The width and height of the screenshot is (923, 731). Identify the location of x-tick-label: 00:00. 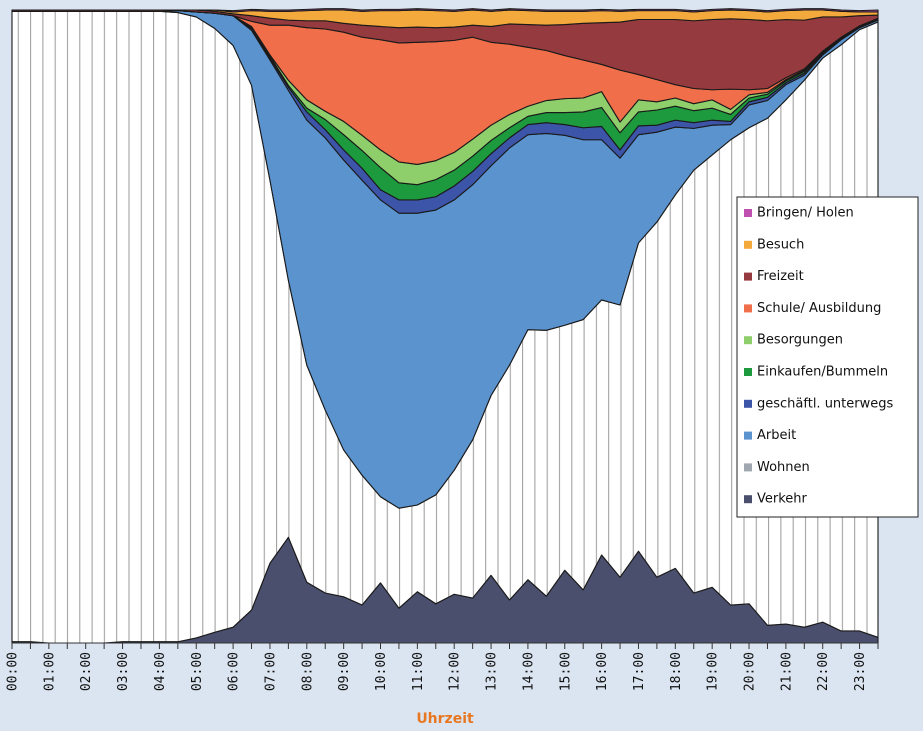
(13, 671).